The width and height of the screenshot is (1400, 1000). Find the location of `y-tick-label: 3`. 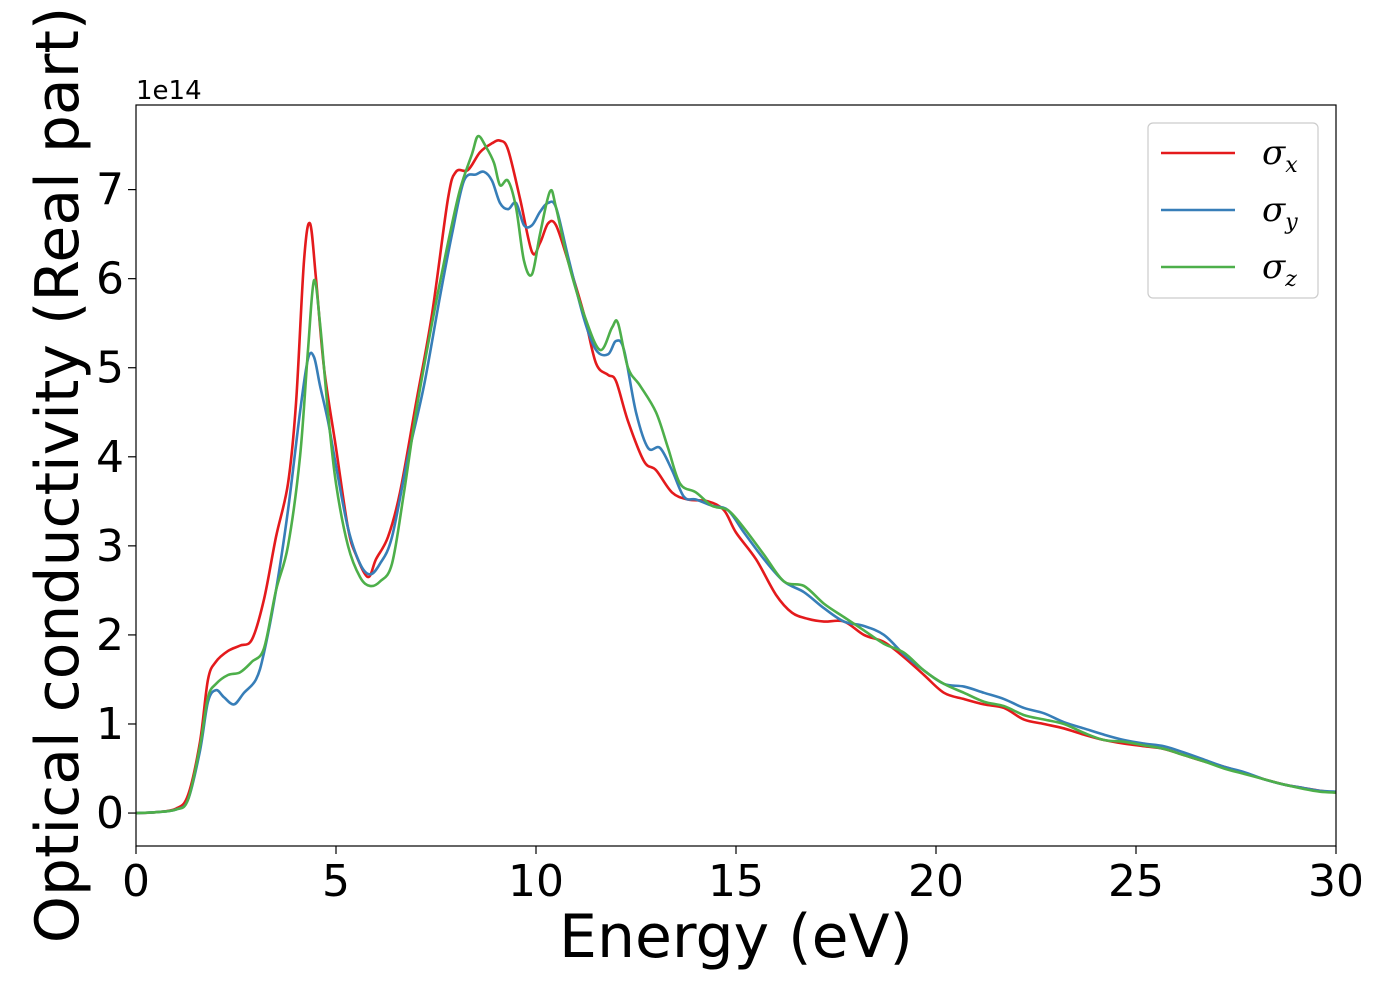

y-tick-label: 3 is located at coordinates (110, 546).